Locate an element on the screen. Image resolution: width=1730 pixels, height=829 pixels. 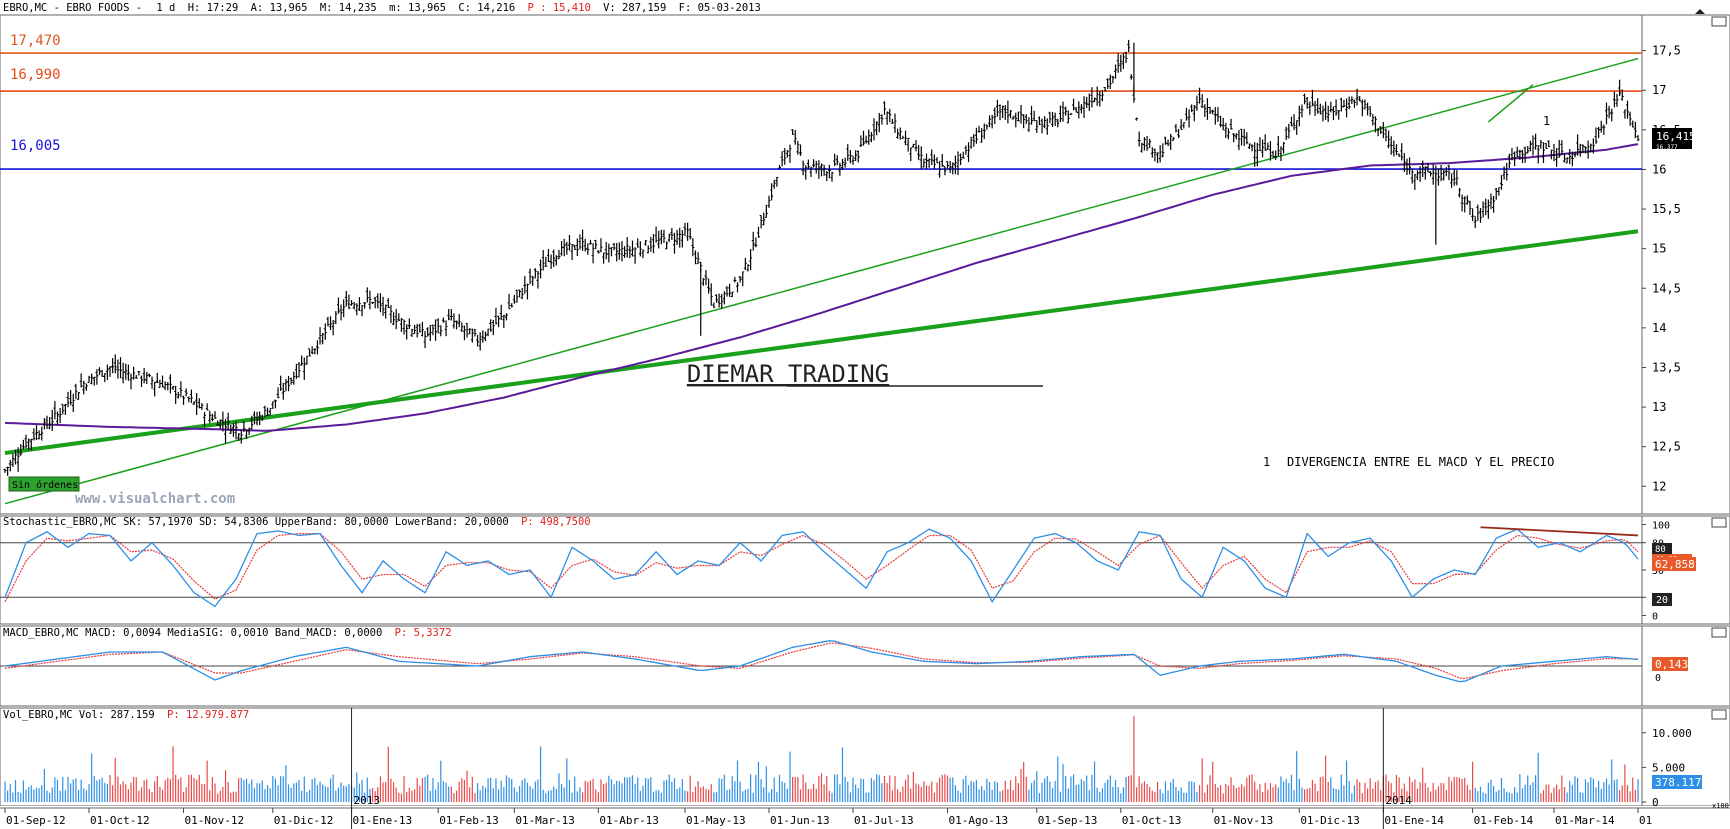
macd-pane is located at coordinates (865, 666).